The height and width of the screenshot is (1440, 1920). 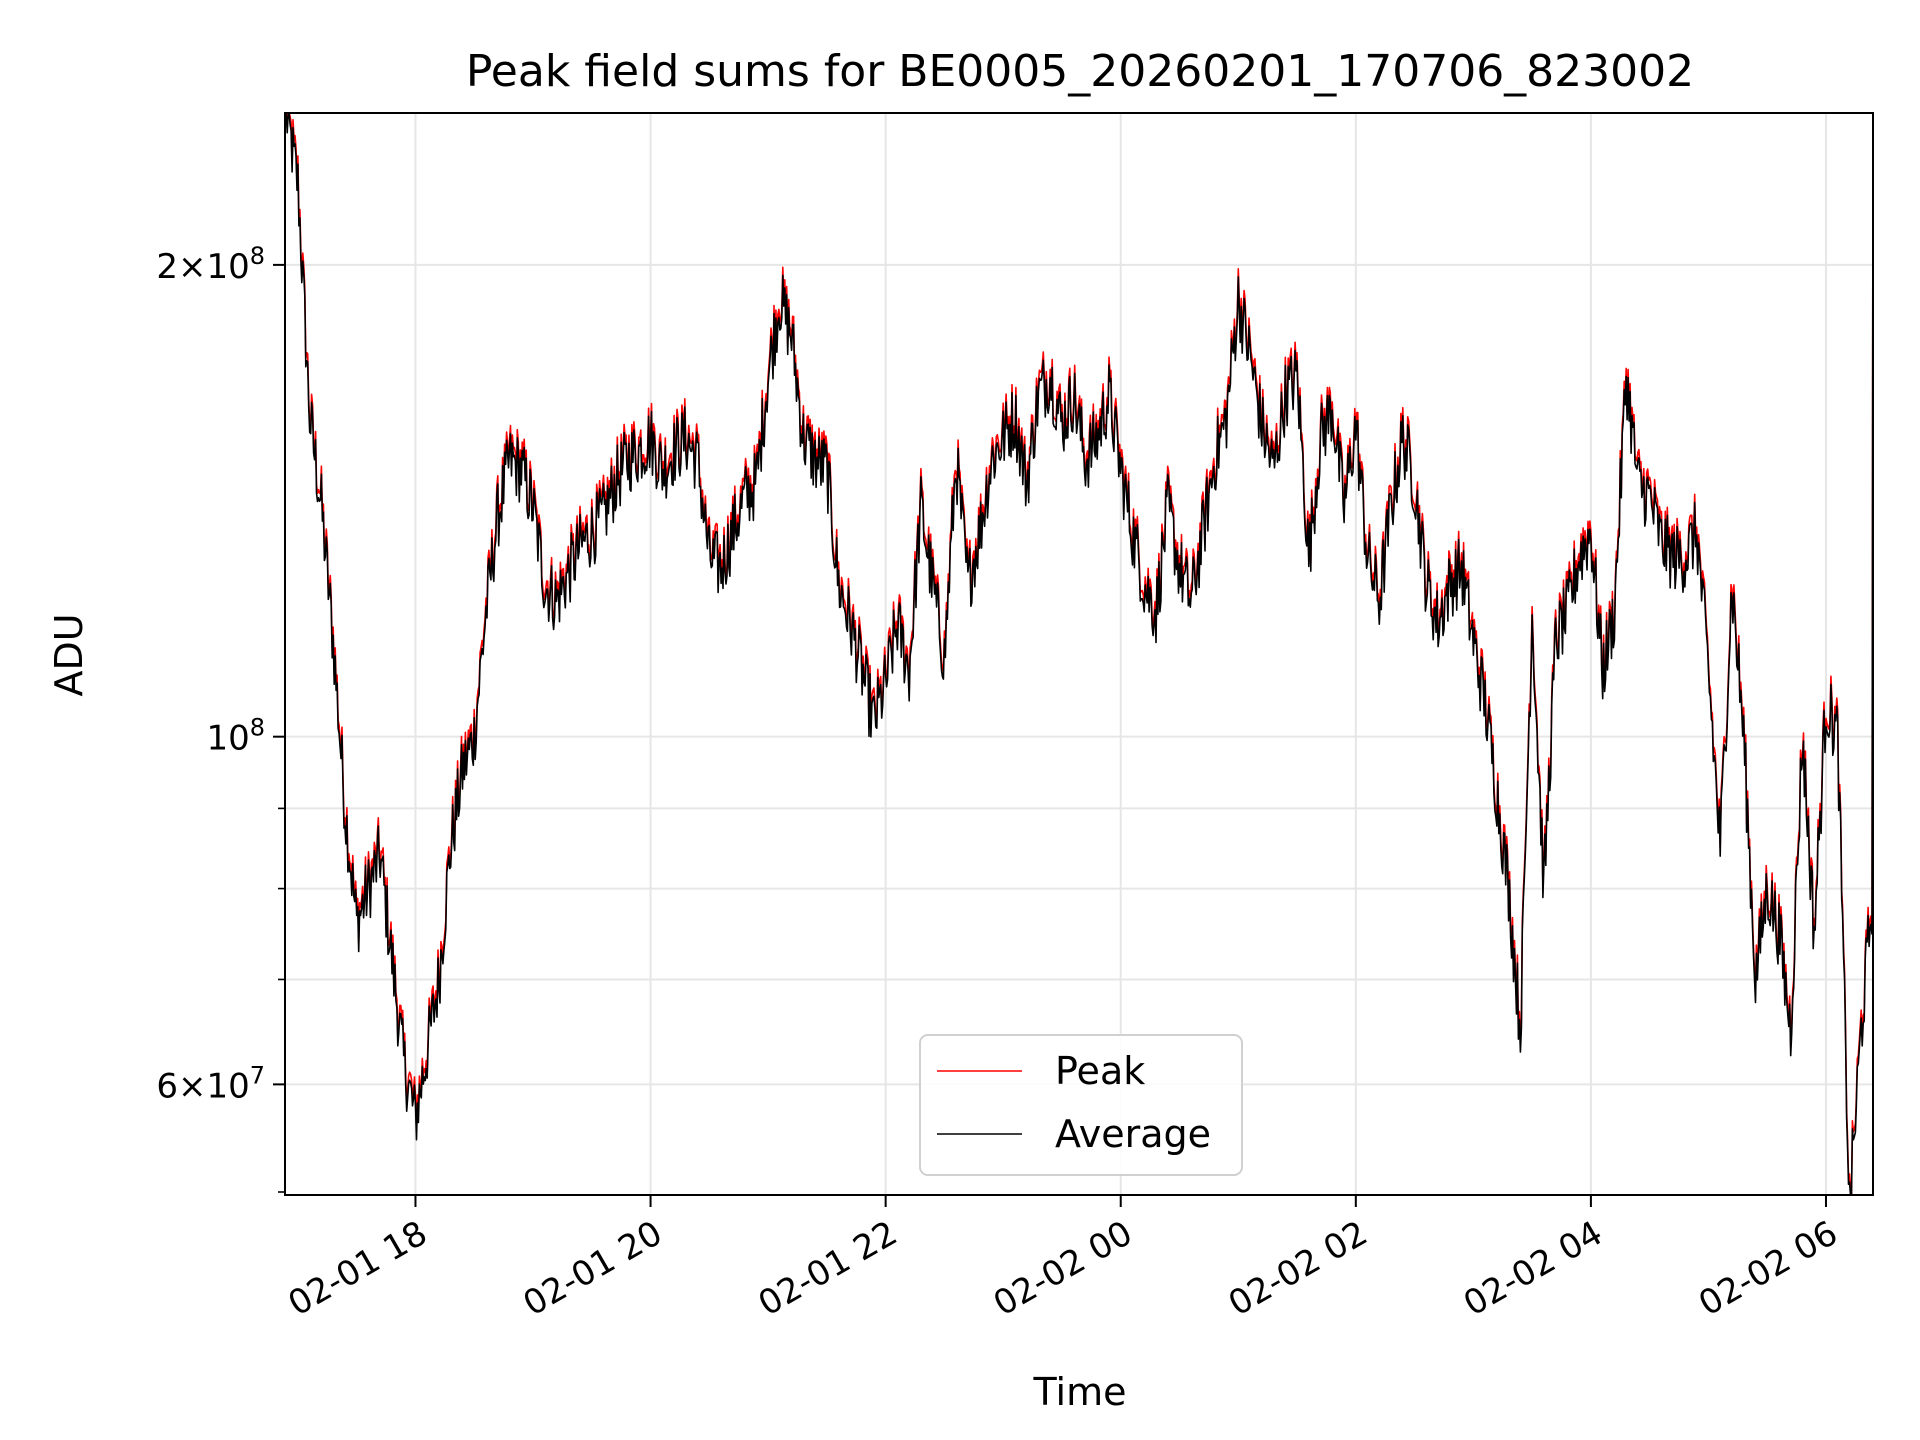 I want to click on y-axis-label: ADU, so click(x=69, y=654).